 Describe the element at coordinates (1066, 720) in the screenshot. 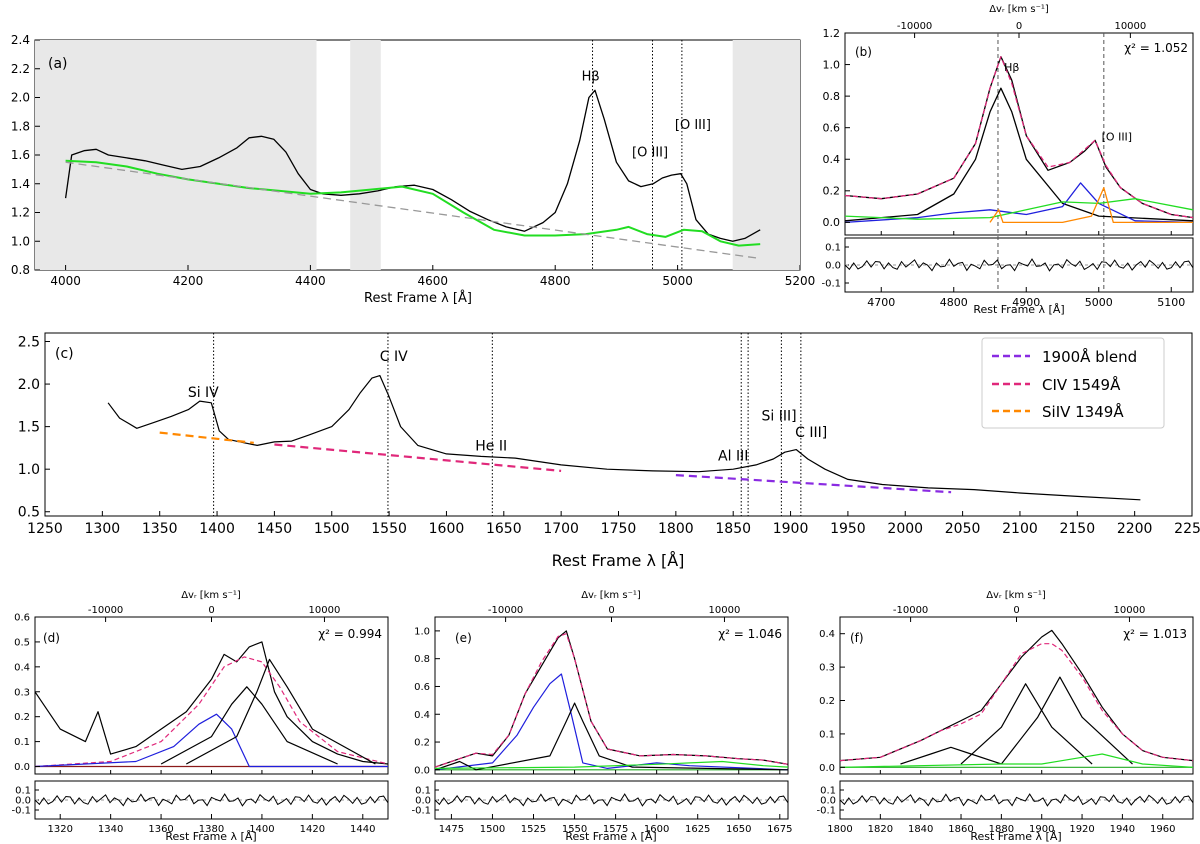

I see `series-f-c-iii-` at that location.